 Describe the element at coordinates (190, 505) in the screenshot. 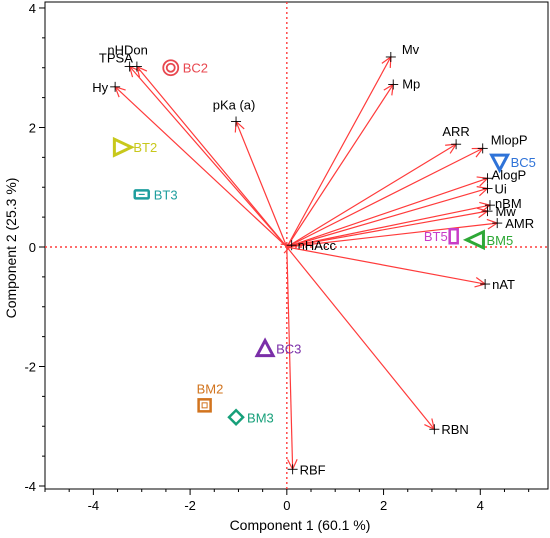

I see `x-tick-label: -2` at that location.